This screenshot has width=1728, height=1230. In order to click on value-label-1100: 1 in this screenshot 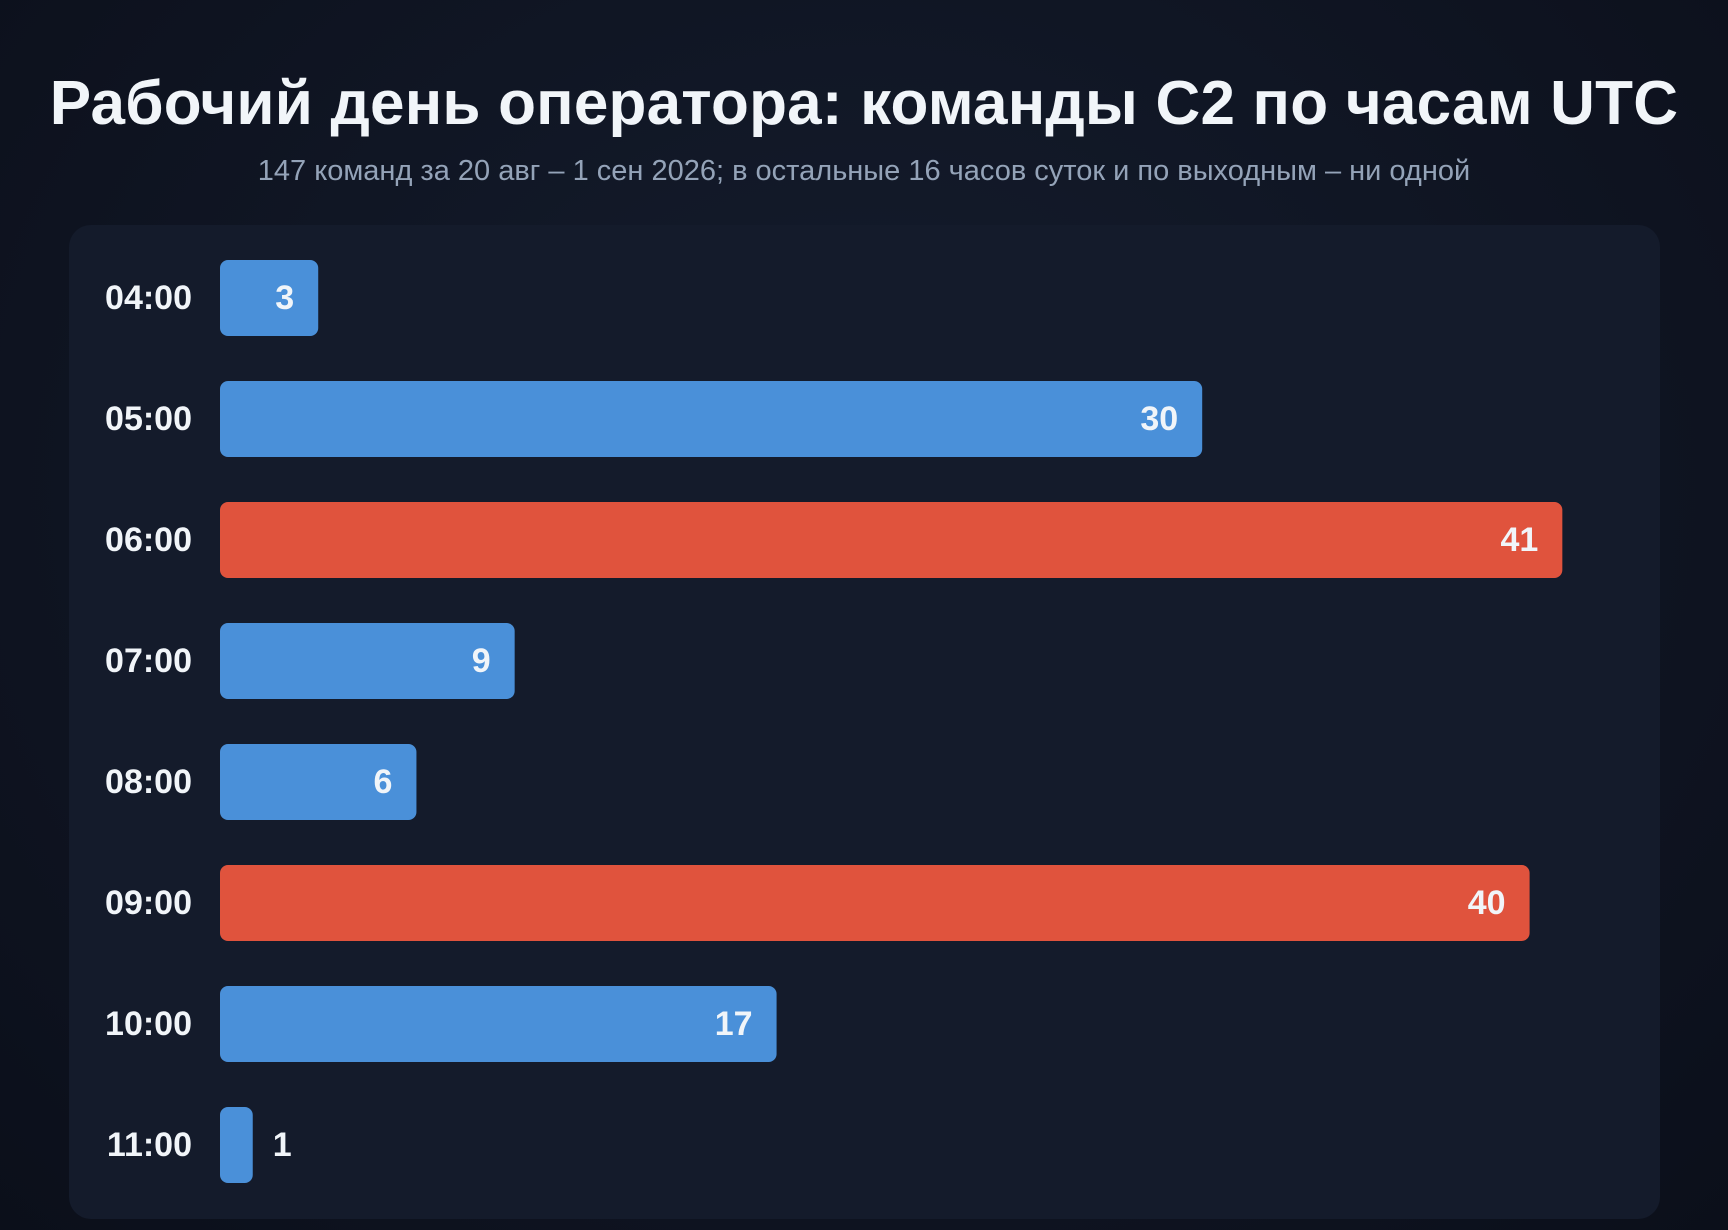, I will do `click(282, 1145)`.